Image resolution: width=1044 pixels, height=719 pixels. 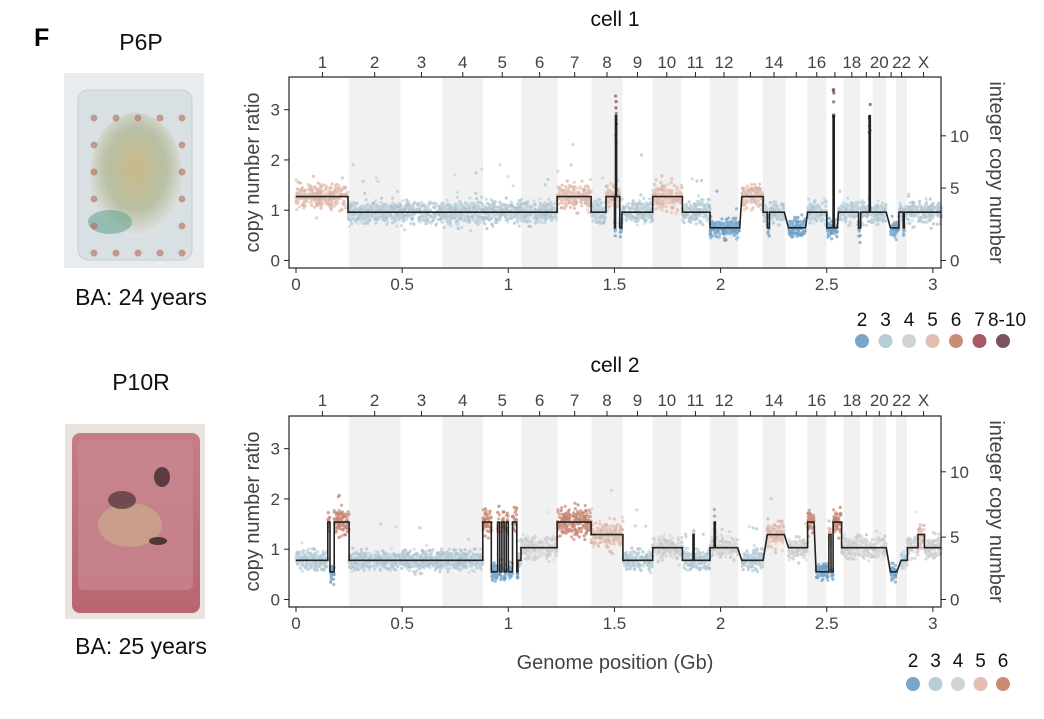 What do you see at coordinates (615, 284) in the screenshot?
I see `x-tick-label: 1.5` at bounding box center [615, 284].